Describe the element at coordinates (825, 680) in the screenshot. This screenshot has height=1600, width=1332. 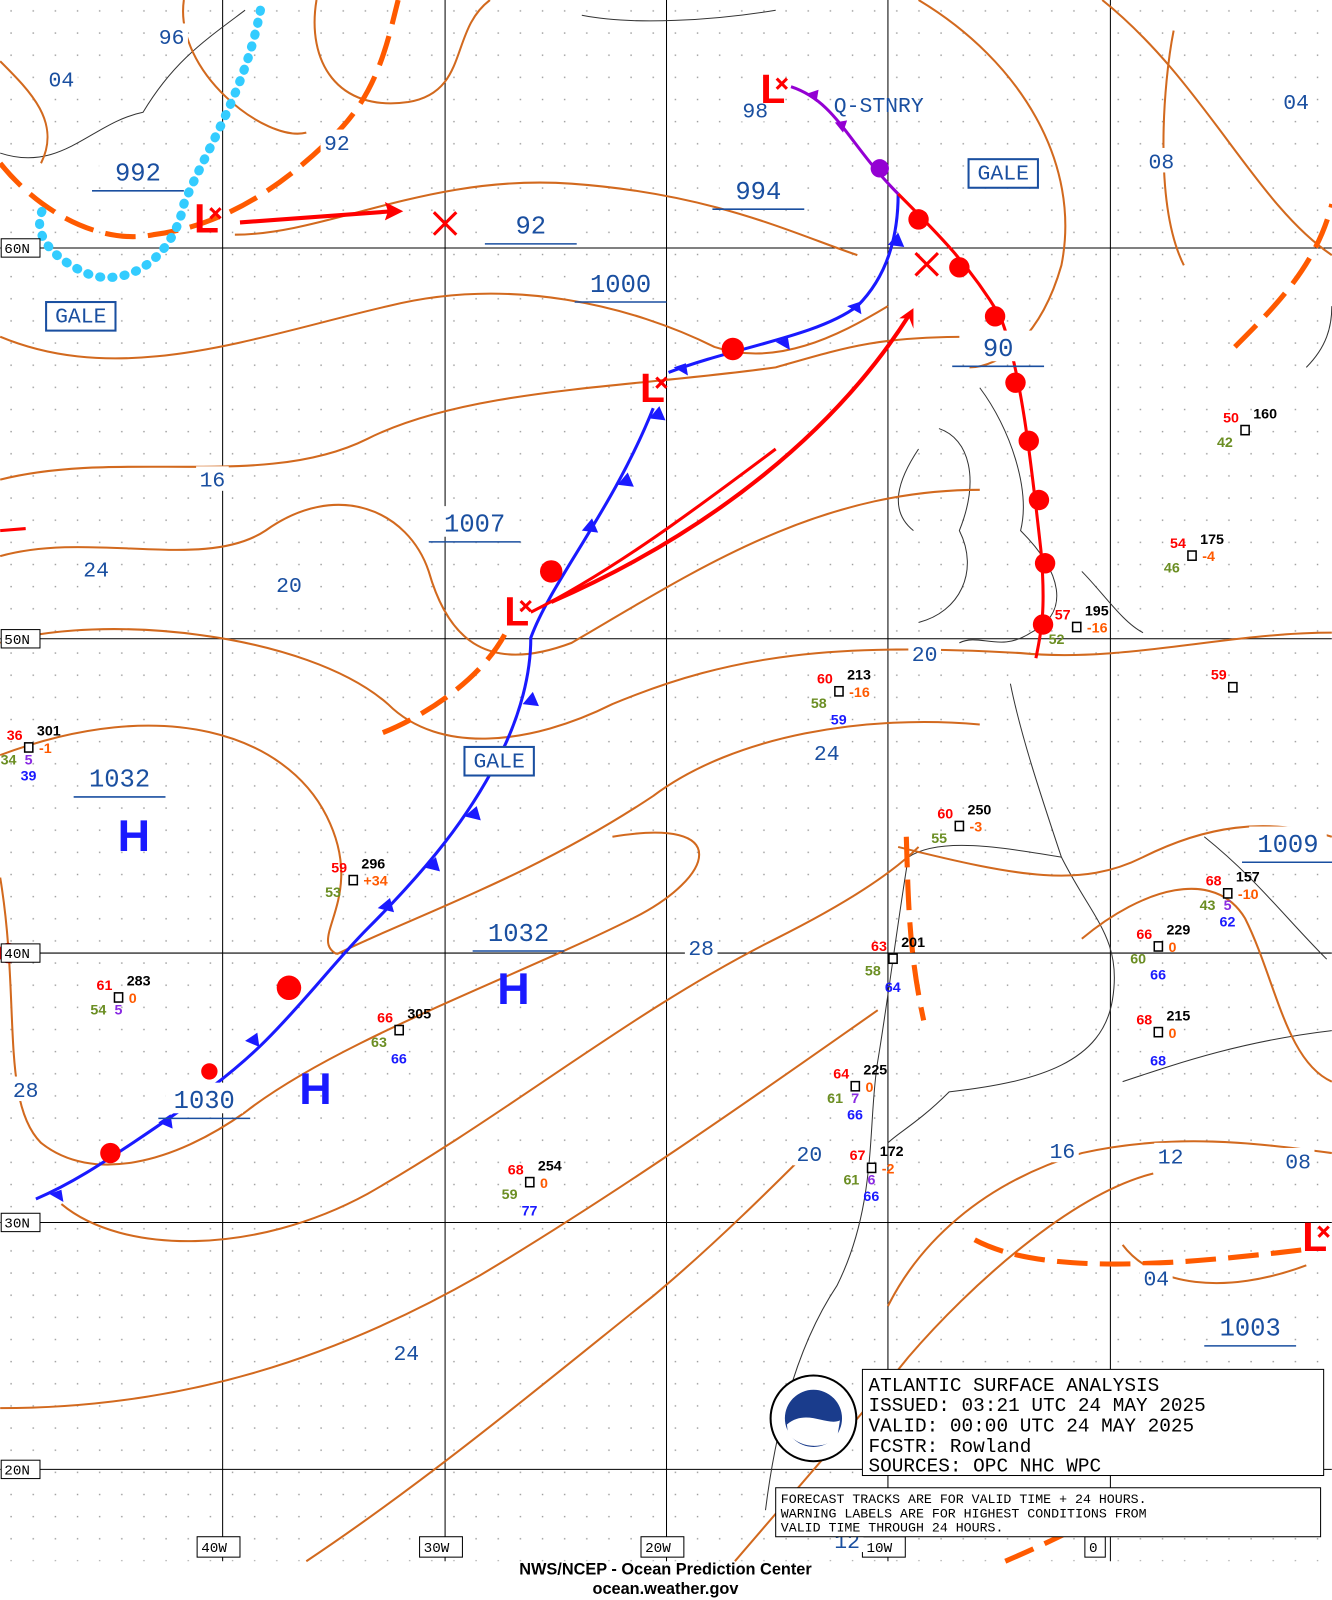
I see `station-temp: 60` at that location.